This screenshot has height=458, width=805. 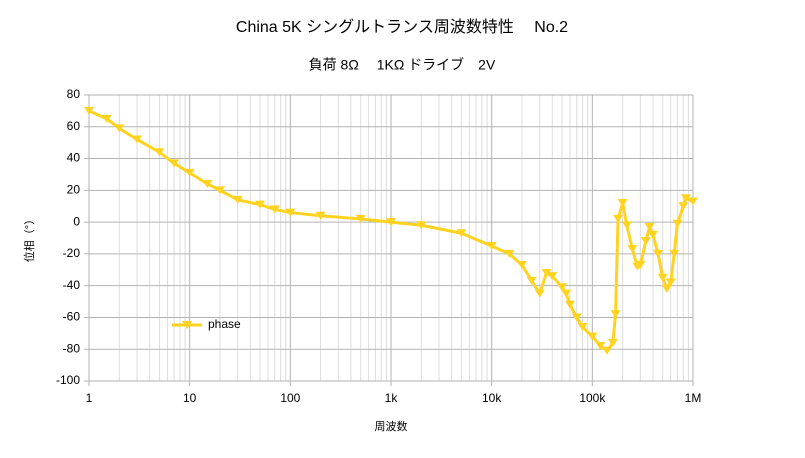 What do you see at coordinates (224, 324) in the screenshot?
I see `legend-label: phase` at bounding box center [224, 324].